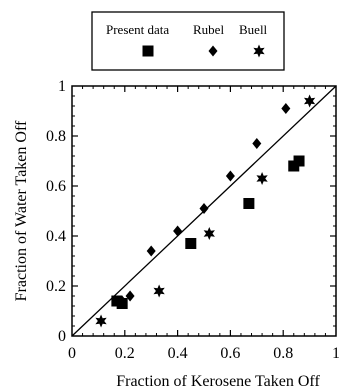 The height and width of the screenshot is (392, 339). I want to click on y-tick-label: 0.4, so click(56, 236).